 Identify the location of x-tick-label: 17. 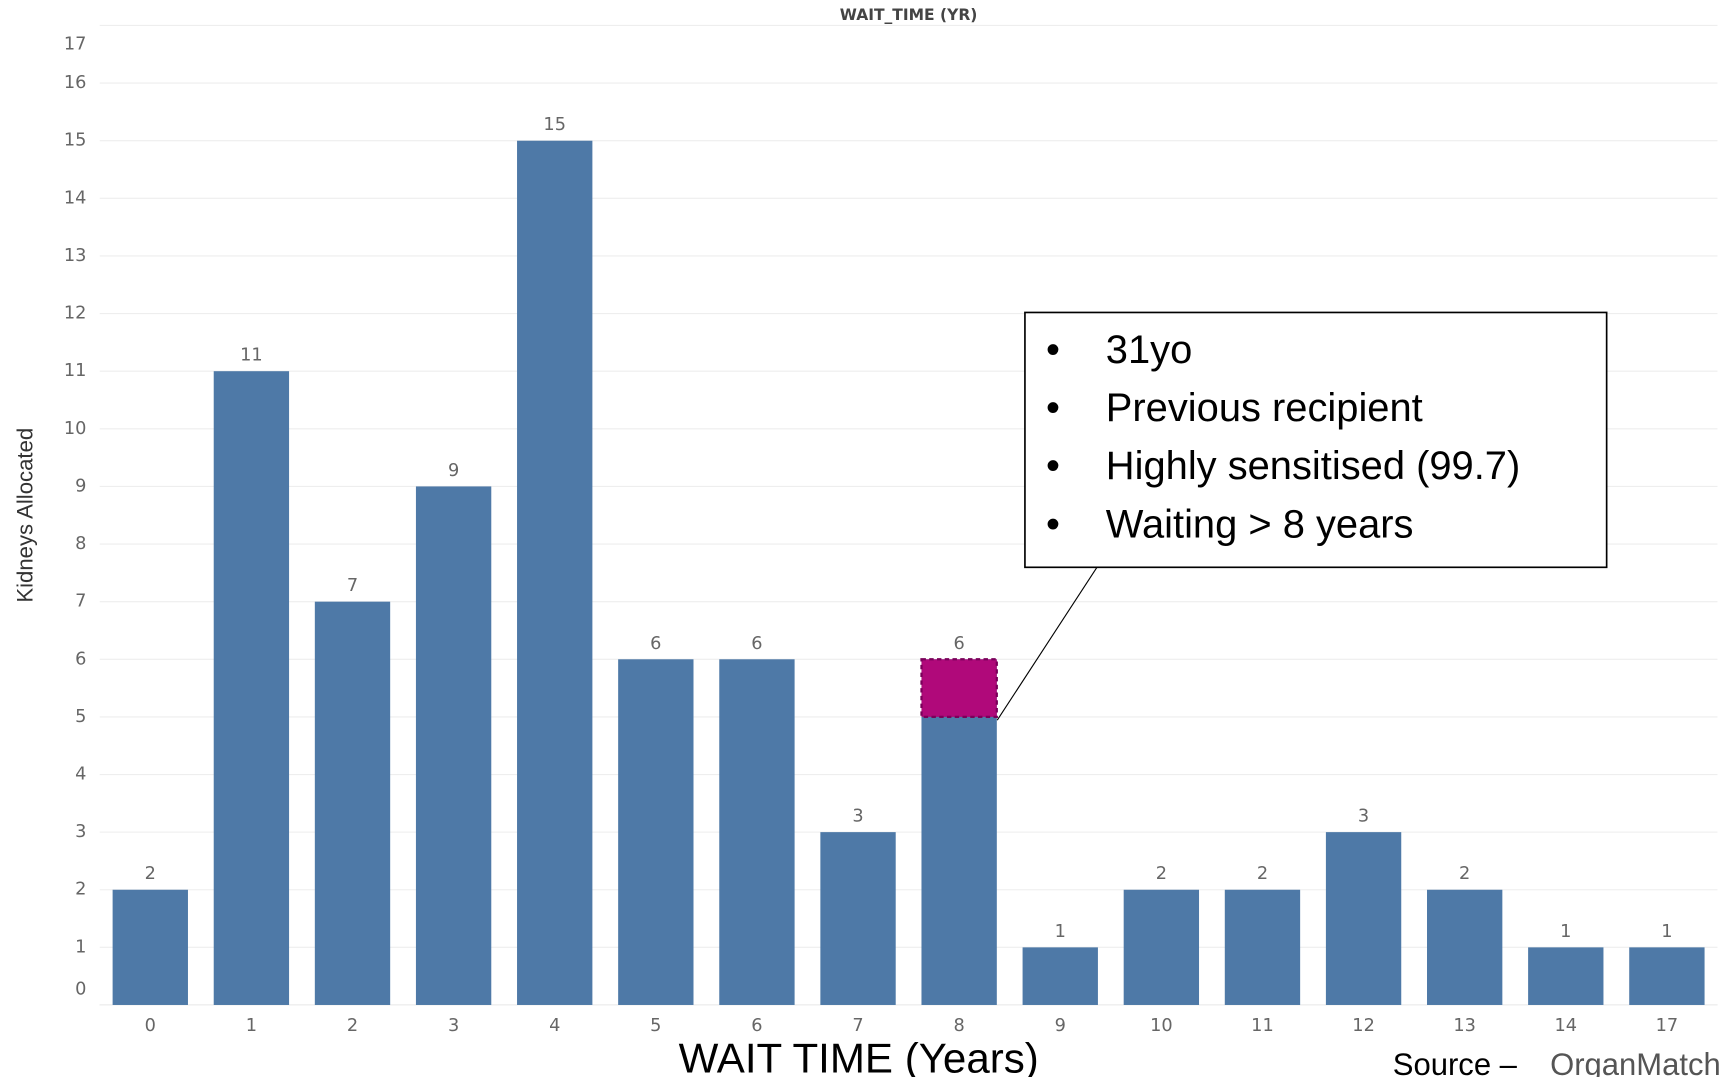
(1667, 1026).